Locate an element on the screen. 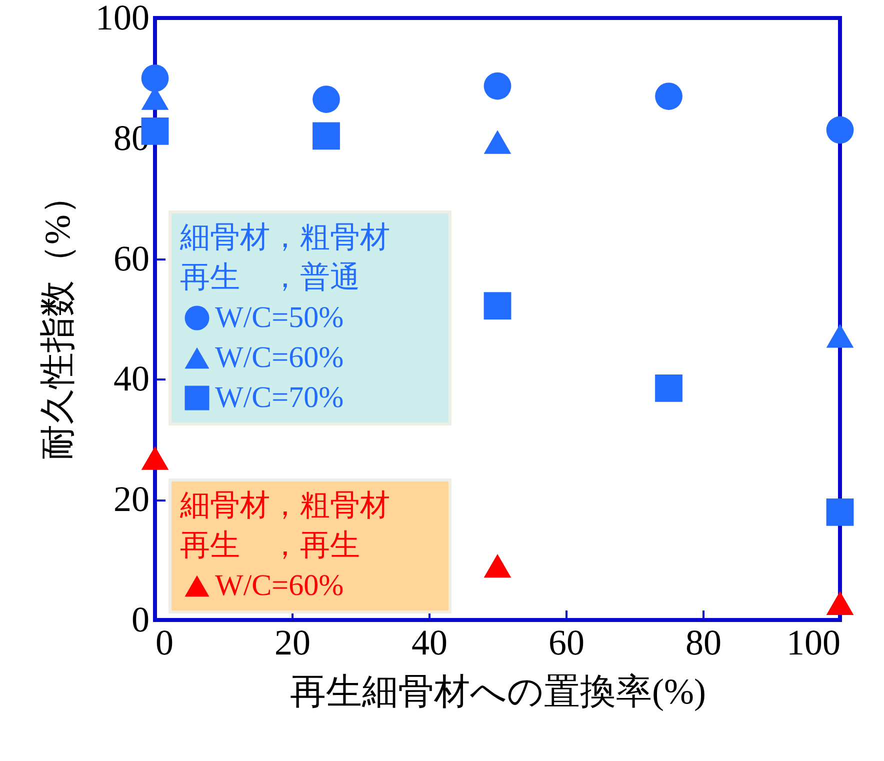  x-tick-label: 60 is located at coordinates (566, 642).